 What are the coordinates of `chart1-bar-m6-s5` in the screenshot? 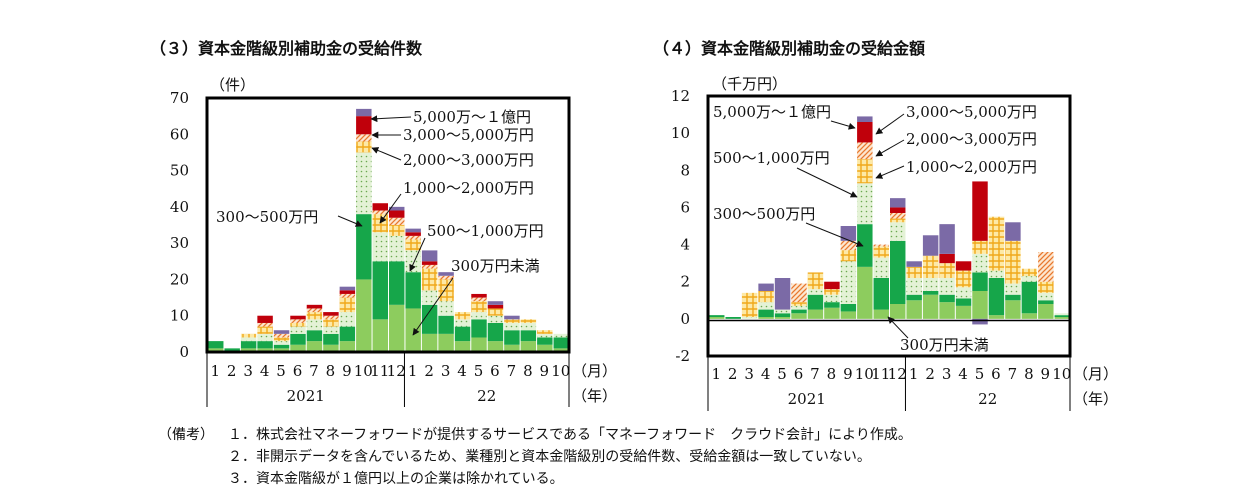 It's located at (298, 321).